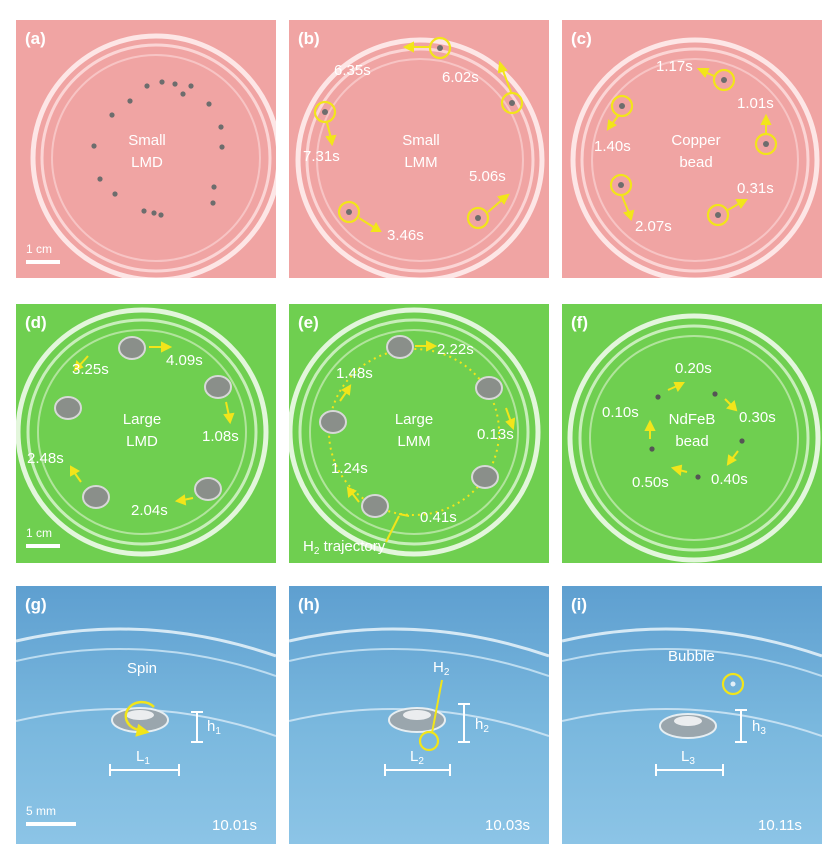  What do you see at coordinates (429, 741) in the screenshot?
I see `h2-bubble-highlight` at bounding box center [429, 741].